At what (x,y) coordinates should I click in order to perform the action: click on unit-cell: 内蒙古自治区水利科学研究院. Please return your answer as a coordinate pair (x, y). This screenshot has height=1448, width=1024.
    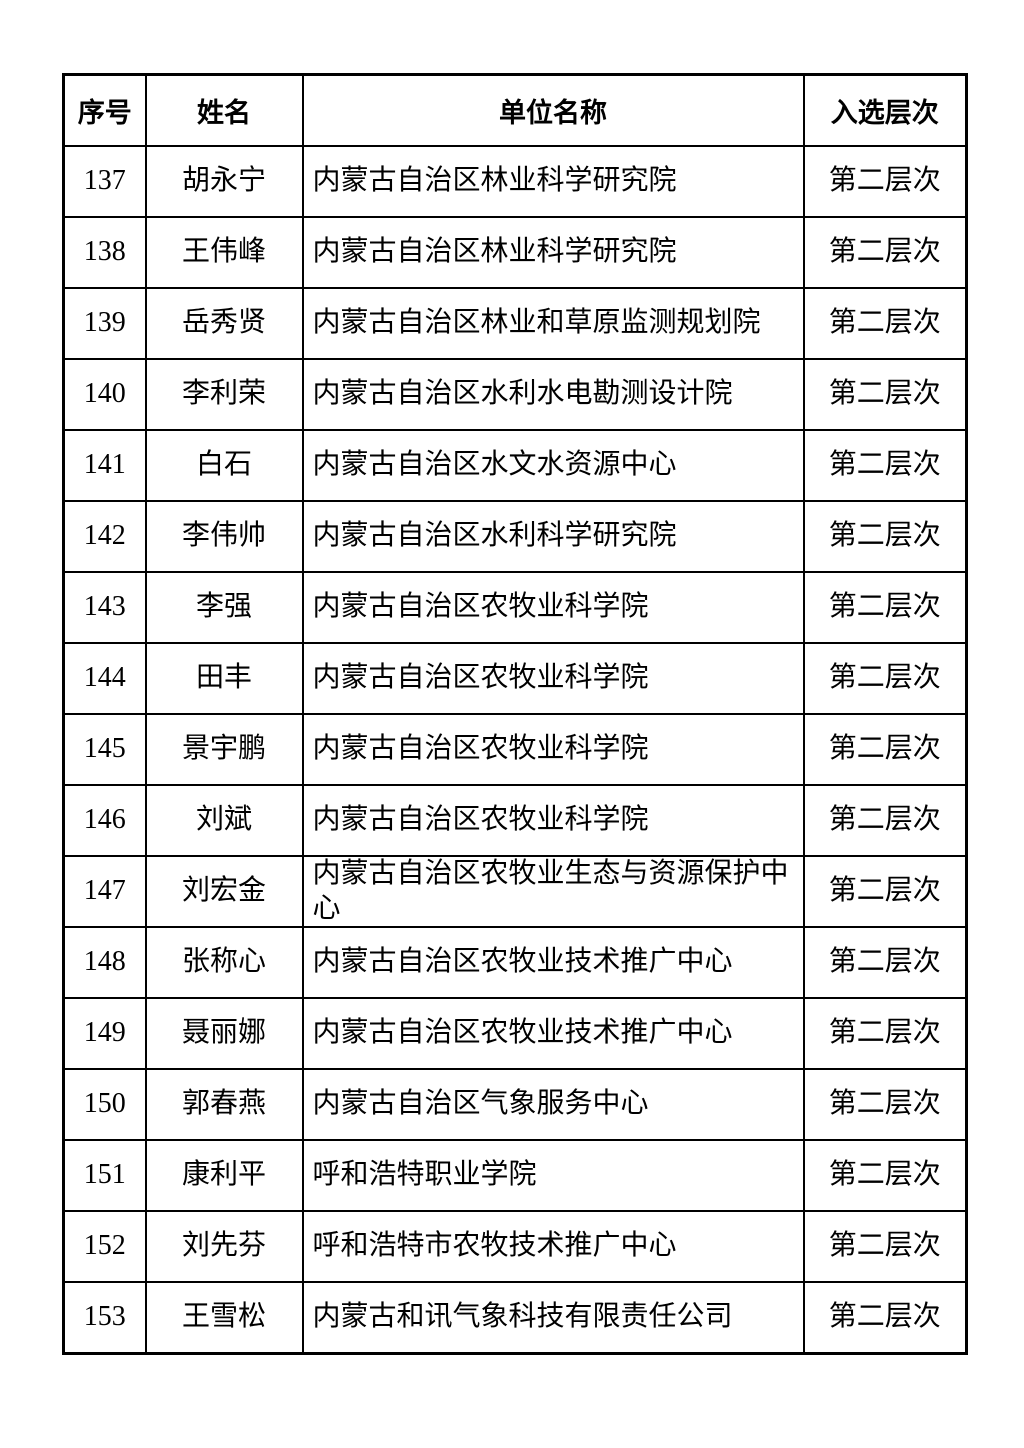
    Looking at the image, I should click on (553, 536).